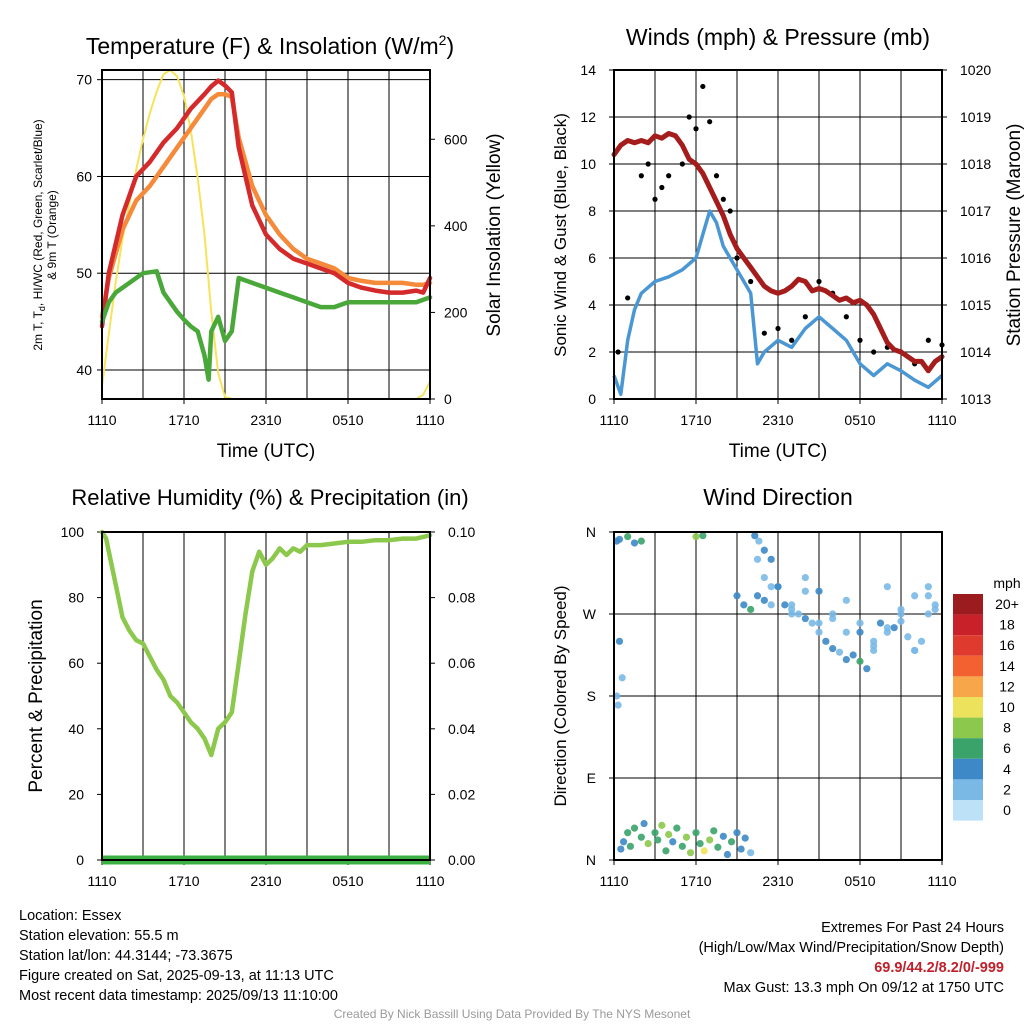 The width and height of the screenshot is (1024, 1024). Describe the element at coordinates (1007, 769) in the screenshot. I see `legend-label: 4` at that location.